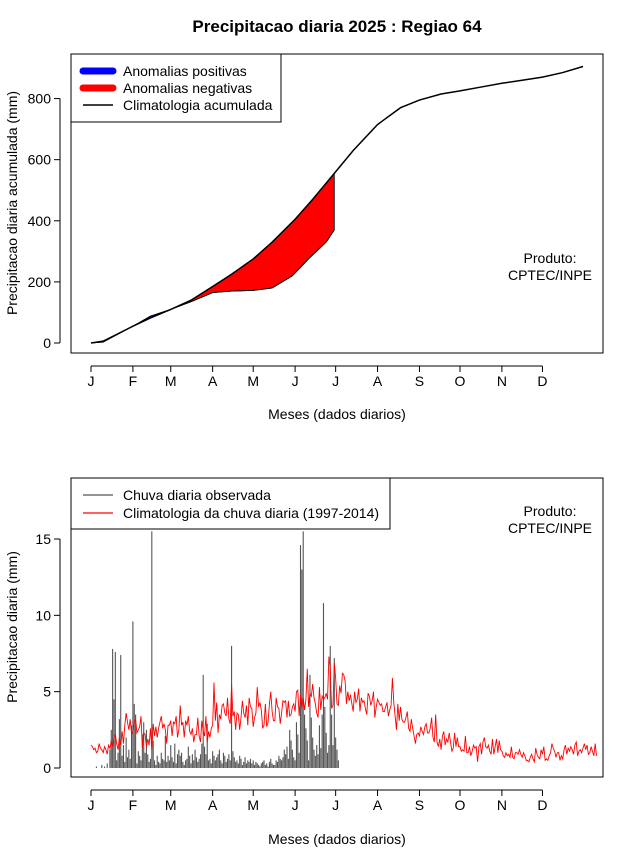 This screenshot has height=850, width=640. What do you see at coordinates (48, 653) in the screenshot?
I see `daily-y-axis: 0 5 10 15` at bounding box center [48, 653].